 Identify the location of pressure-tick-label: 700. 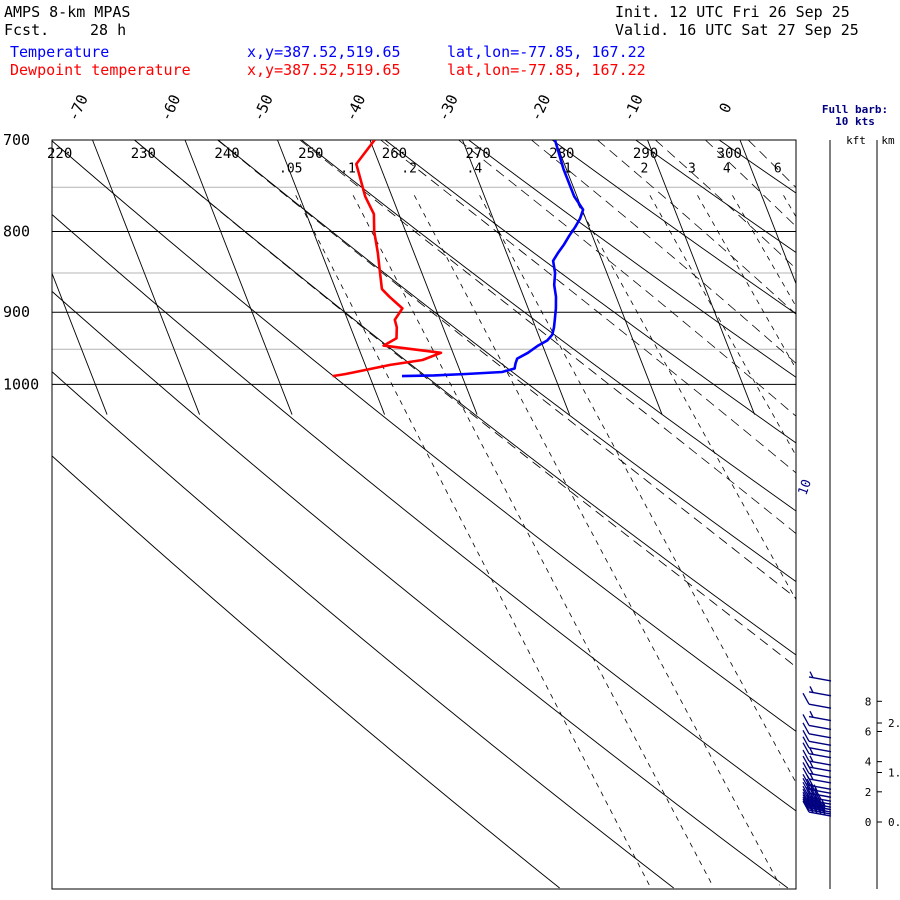
(16, 140).